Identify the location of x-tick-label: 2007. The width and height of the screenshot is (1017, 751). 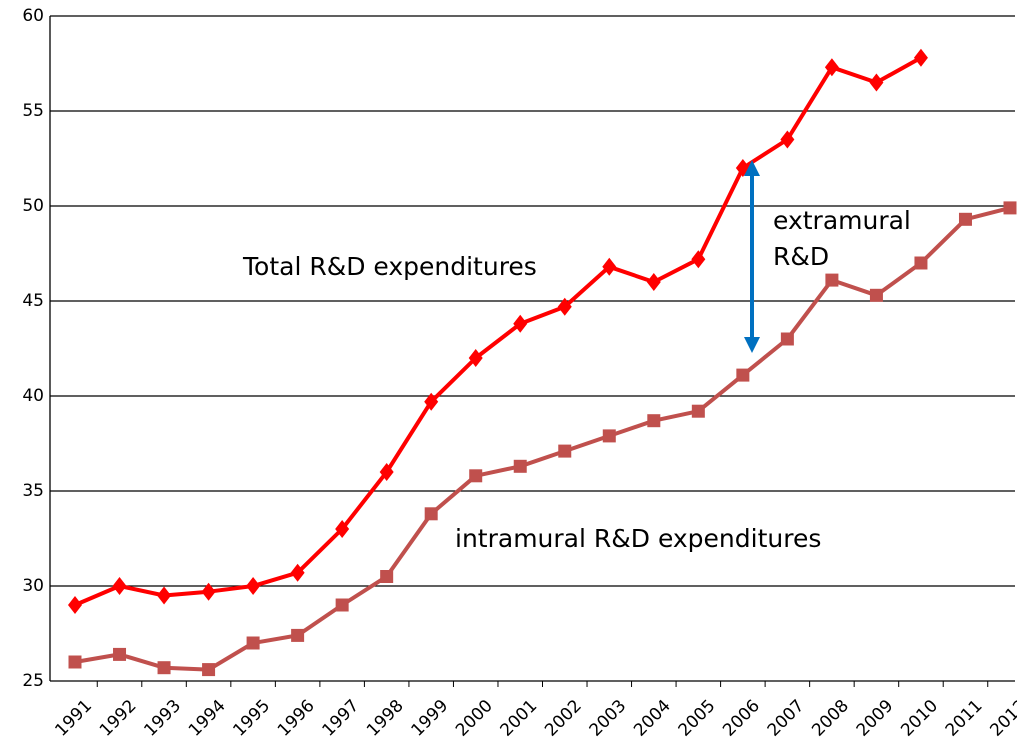
(786, 718).